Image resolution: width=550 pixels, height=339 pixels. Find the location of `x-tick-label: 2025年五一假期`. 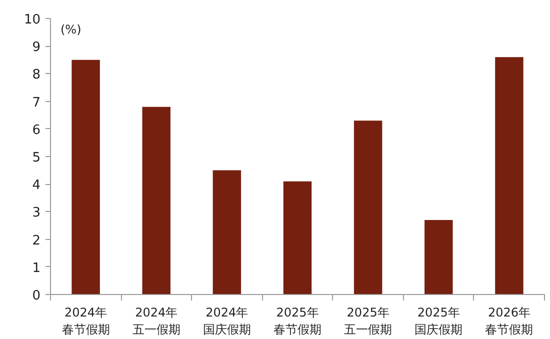

x-tick-label: 2025年五一假期 is located at coordinates (368, 321).